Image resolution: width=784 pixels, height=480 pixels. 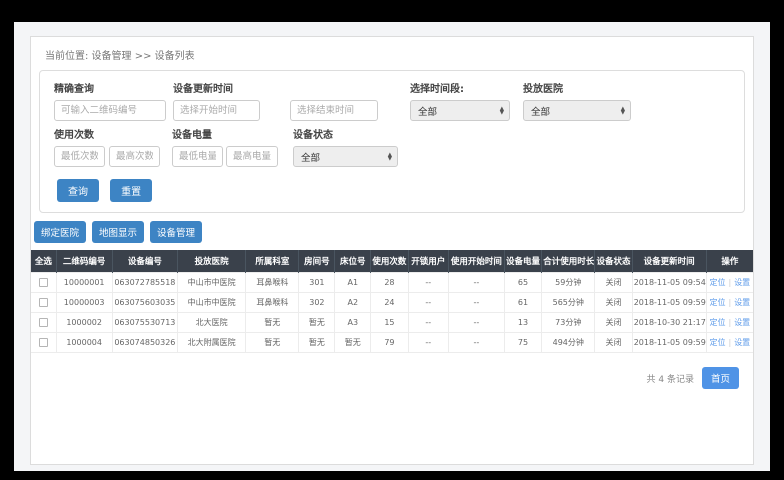 I want to click on table-cell: 2018-11-05 09:54, so click(x=669, y=282).